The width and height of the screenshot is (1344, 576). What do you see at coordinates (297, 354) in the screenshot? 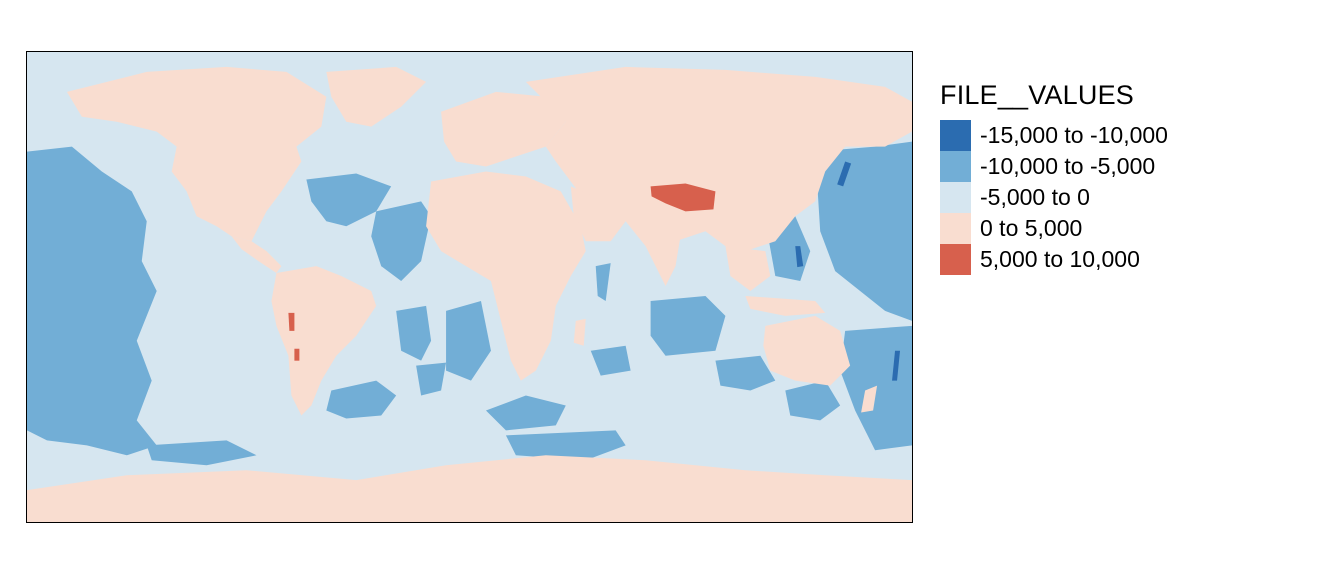
I see `high-andes-b` at bounding box center [297, 354].